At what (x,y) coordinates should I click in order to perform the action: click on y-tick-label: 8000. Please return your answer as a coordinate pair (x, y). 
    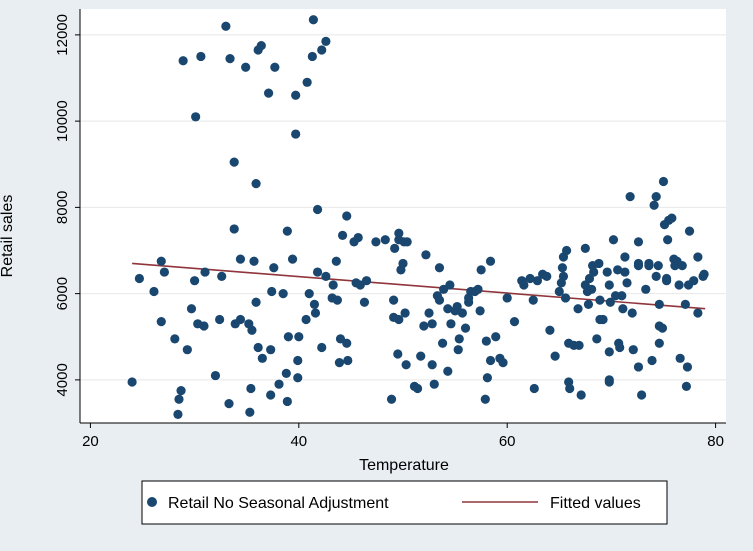
    Looking at the image, I should click on (62, 207).